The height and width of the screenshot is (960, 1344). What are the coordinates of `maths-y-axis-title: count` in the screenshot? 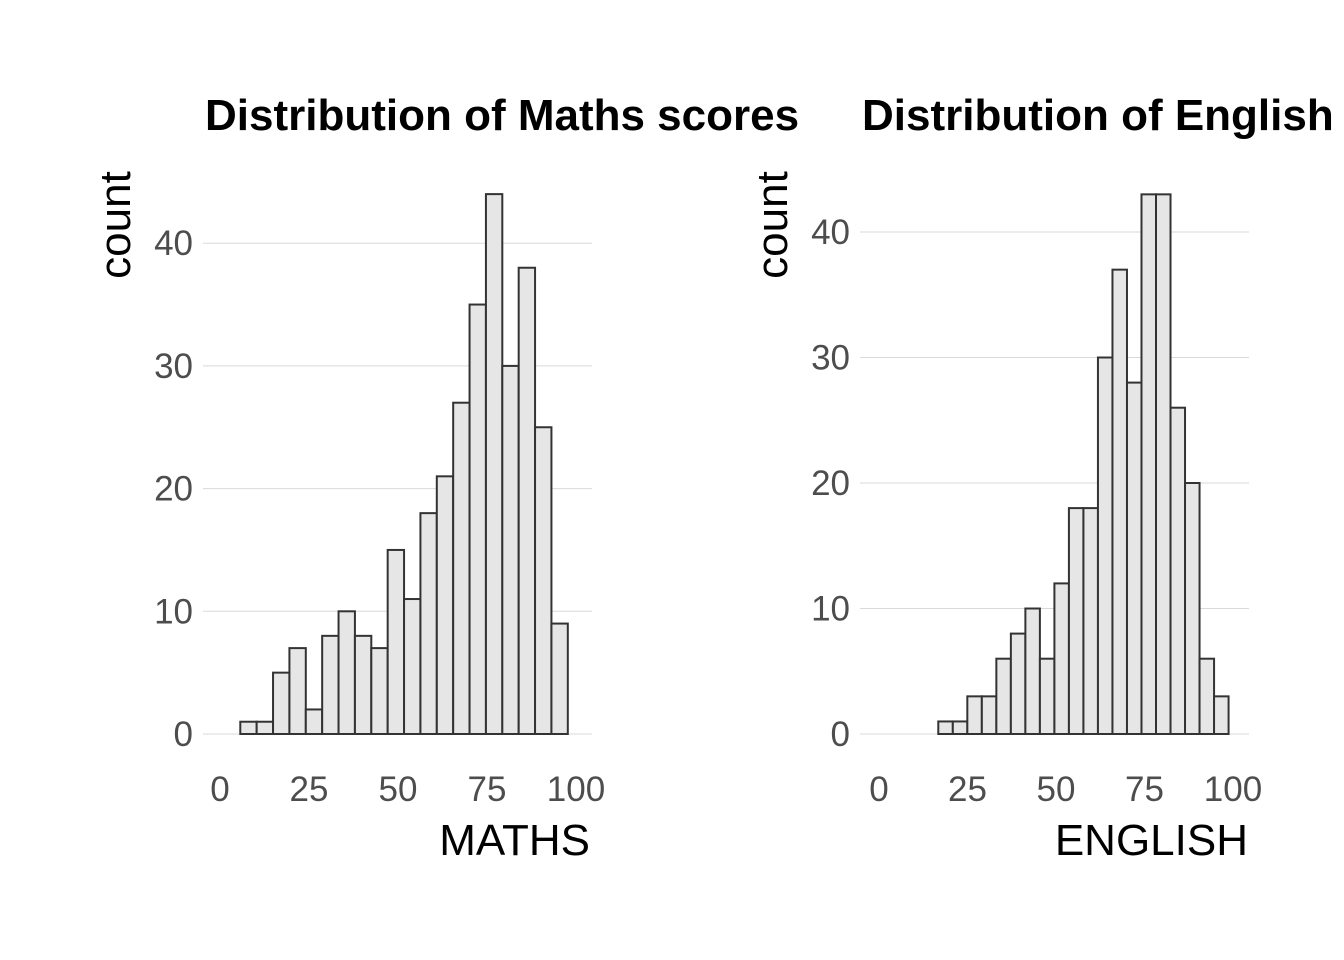 It's located at (115, 225).